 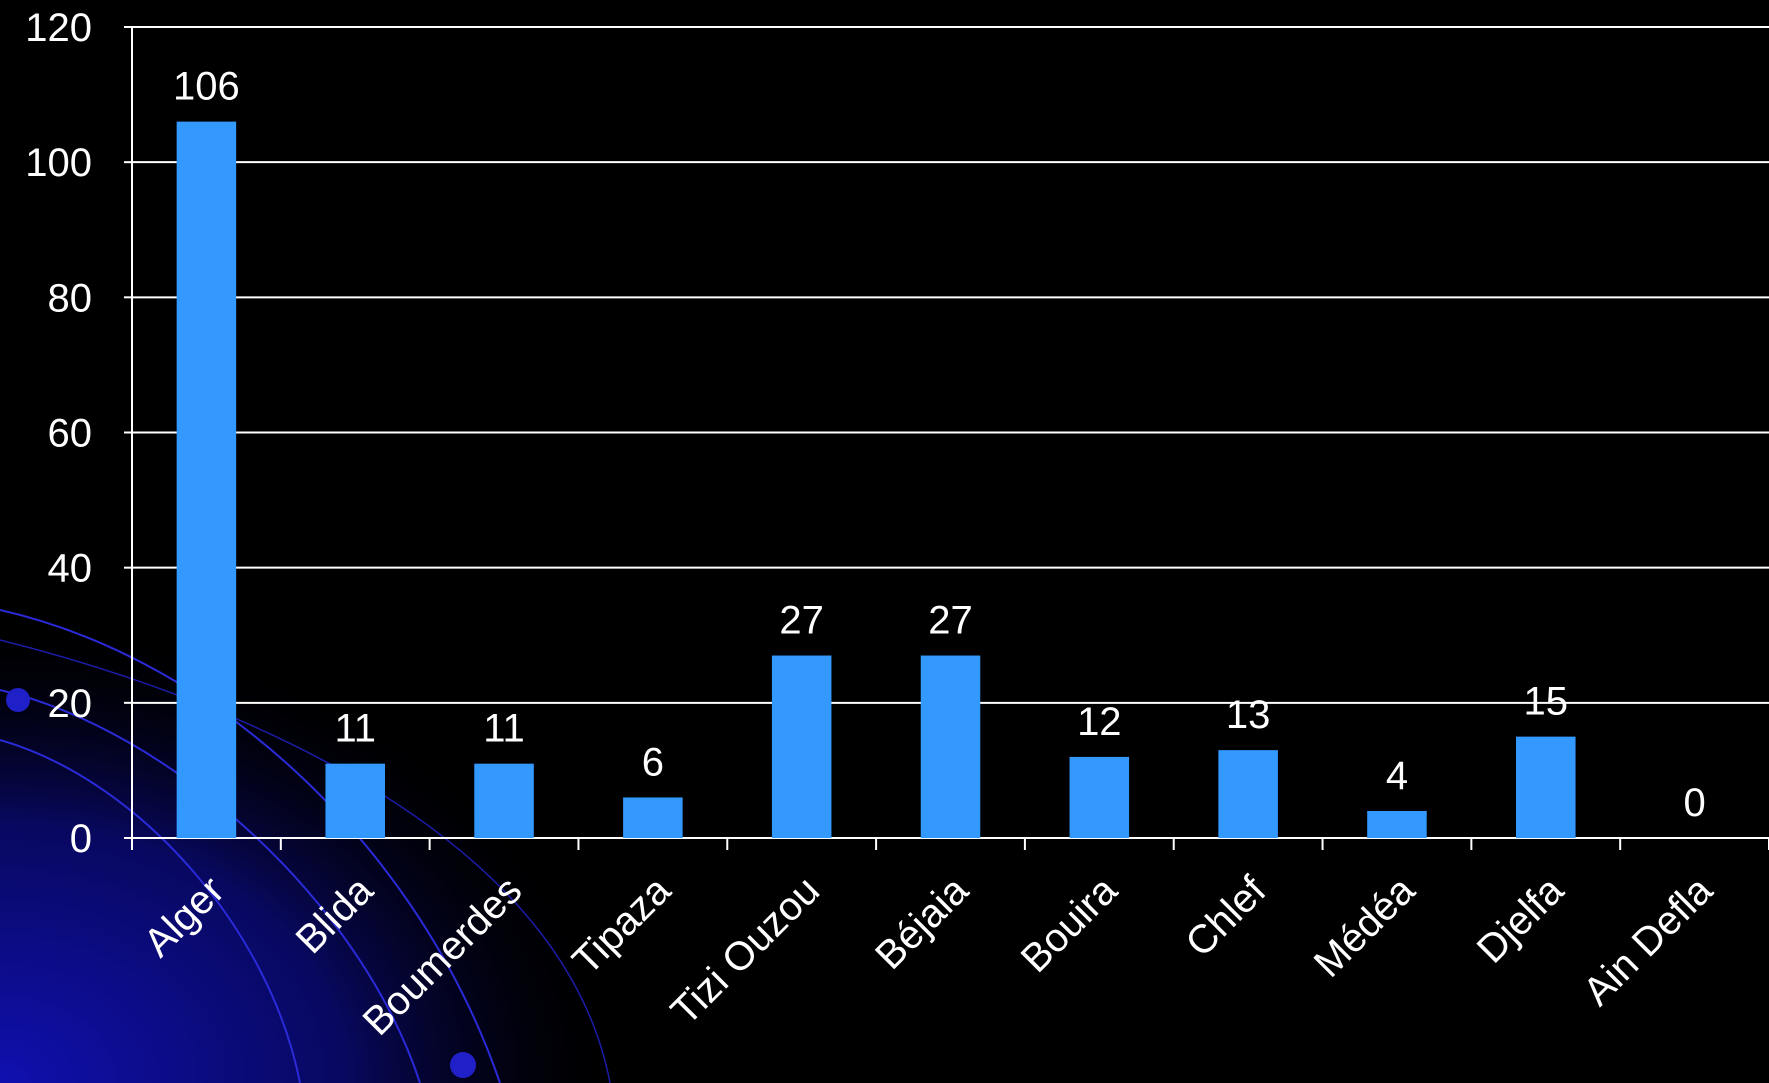 I want to click on y-tick-label: 40, so click(x=70, y=569).